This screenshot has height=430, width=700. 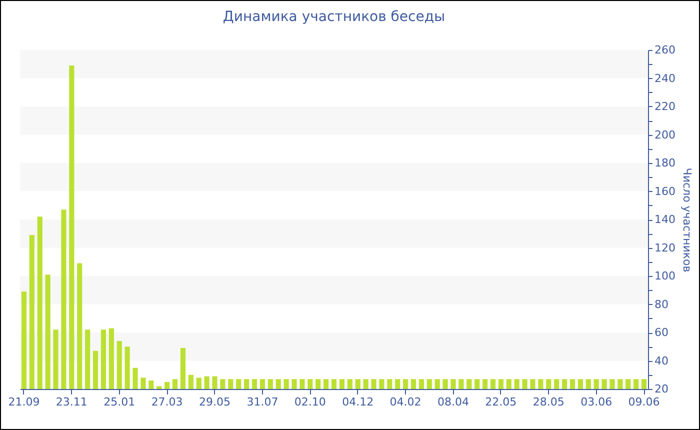 What do you see at coordinates (406, 402) in the screenshot?
I see `x-tick-label: 04.02` at bounding box center [406, 402].